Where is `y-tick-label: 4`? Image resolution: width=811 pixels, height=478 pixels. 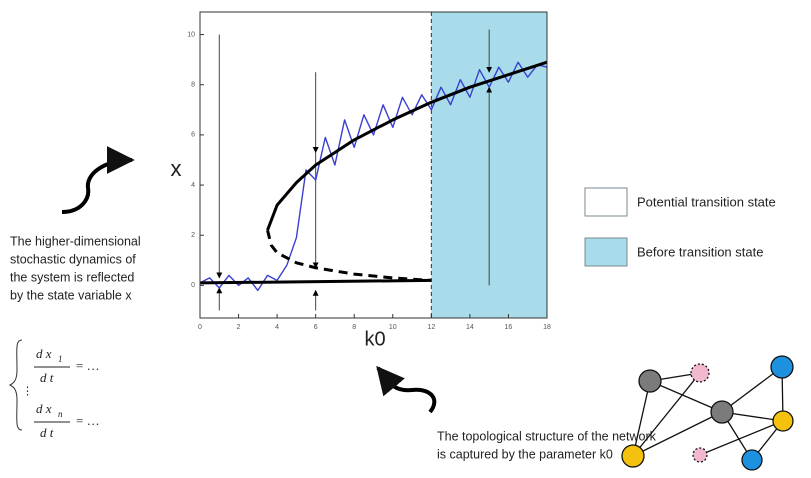 y-tick-label: 4 is located at coordinates (193, 185).